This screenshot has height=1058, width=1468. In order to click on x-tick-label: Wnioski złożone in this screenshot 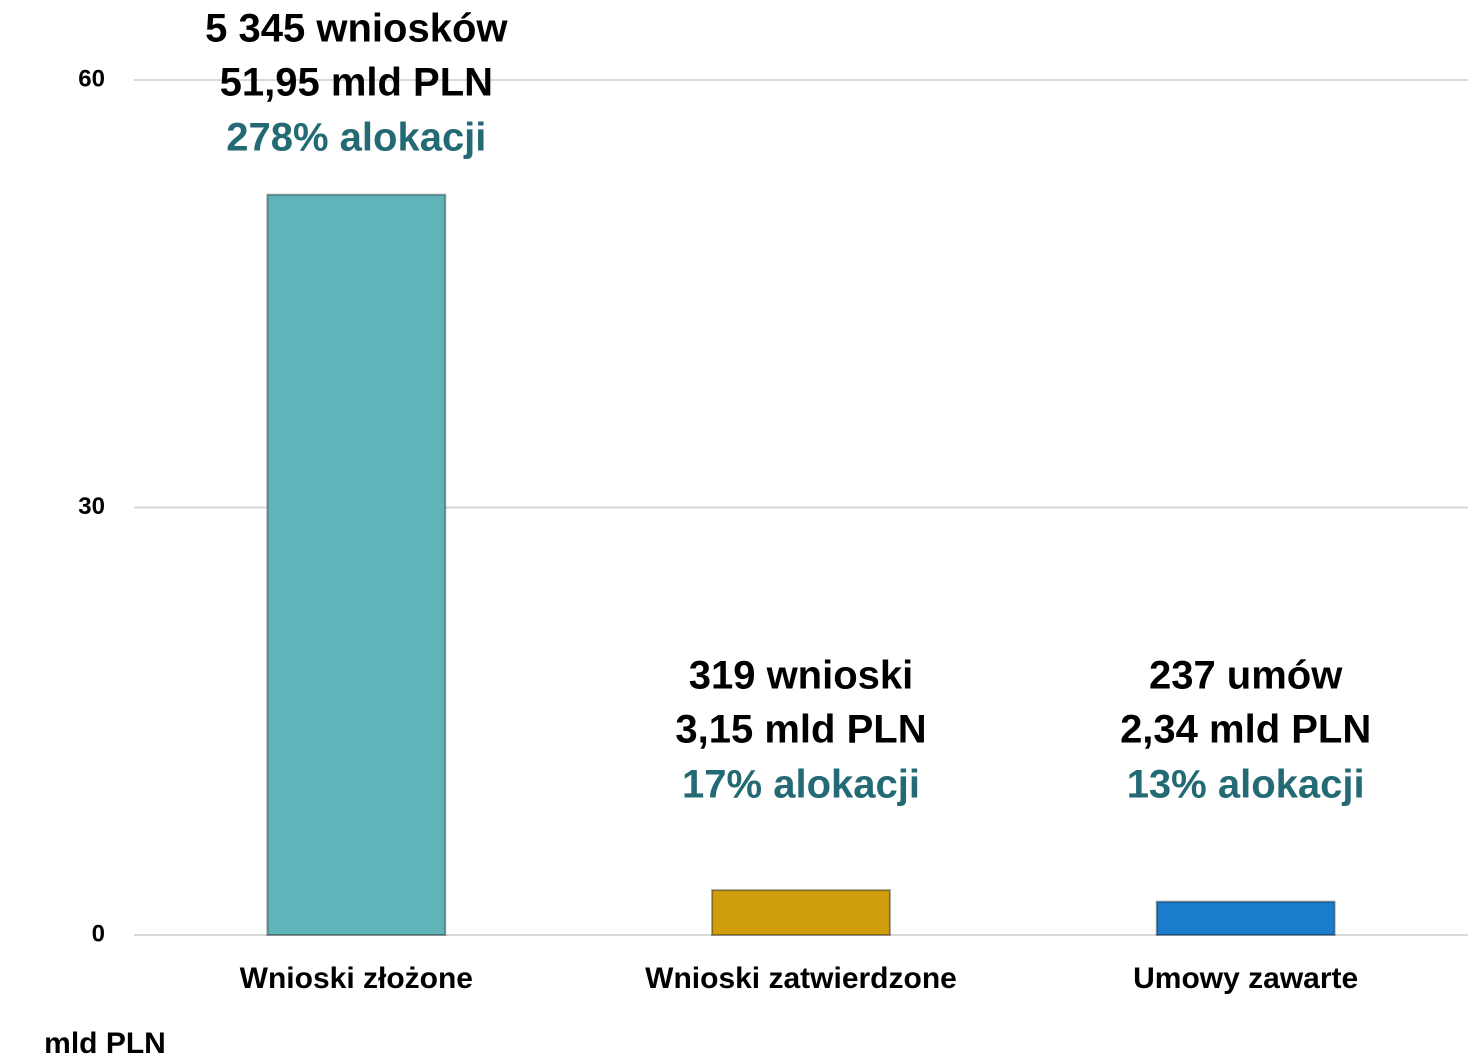, I will do `click(356, 978)`.